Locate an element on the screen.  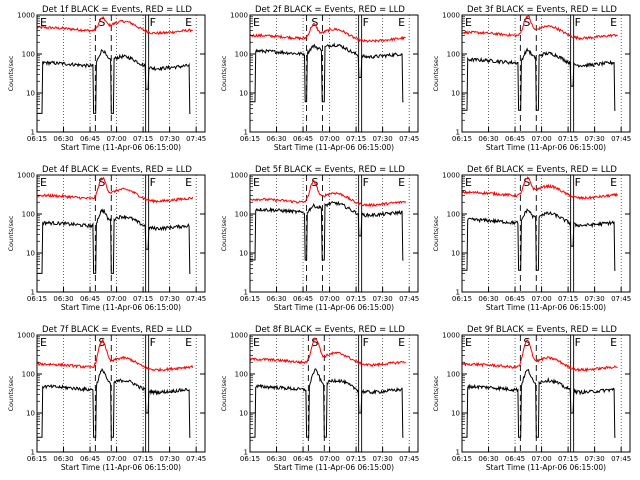
panel-title: Det 8f BLACK = Events, RED = LLD is located at coordinates (330, 330).